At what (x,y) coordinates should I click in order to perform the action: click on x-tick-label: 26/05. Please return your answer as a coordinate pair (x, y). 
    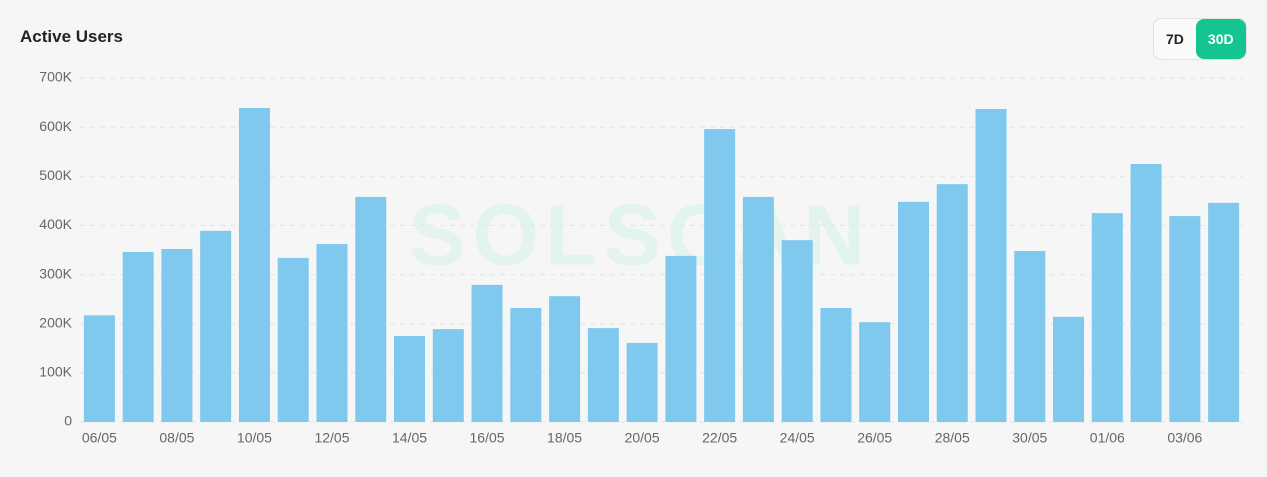
    Looking at the image, I should click on (874, 438).